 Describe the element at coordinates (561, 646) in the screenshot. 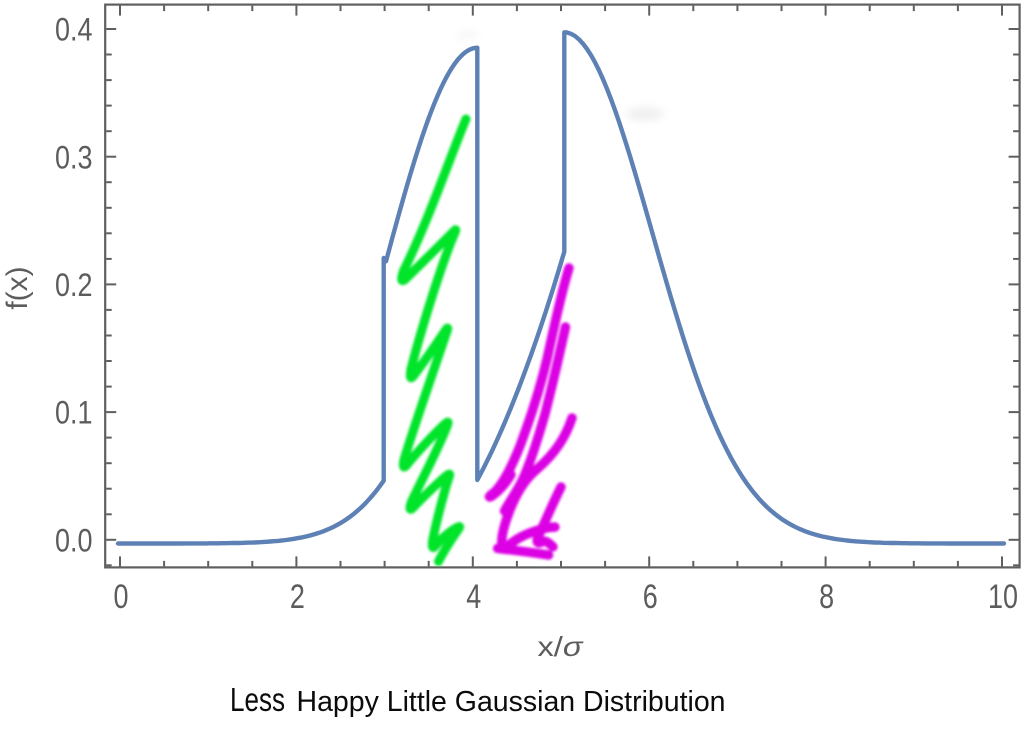

I see `svg-text: x/σ` at that location.